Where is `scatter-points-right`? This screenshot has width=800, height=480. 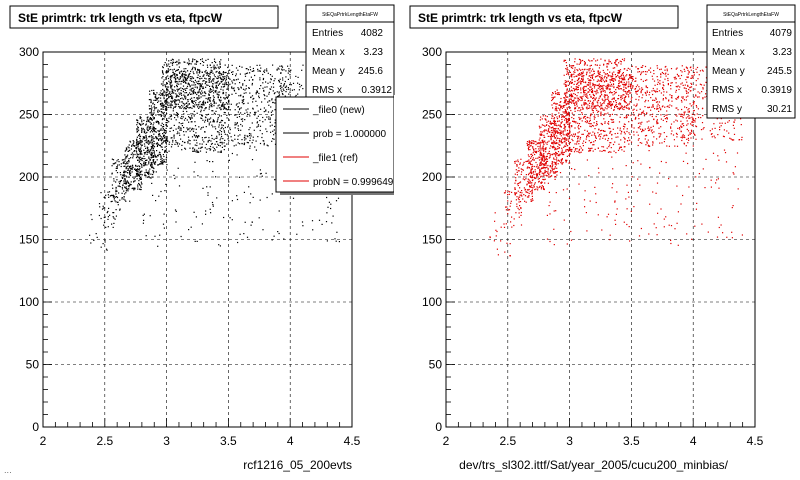 scatter-points-right is located at coordinates (616, 157).